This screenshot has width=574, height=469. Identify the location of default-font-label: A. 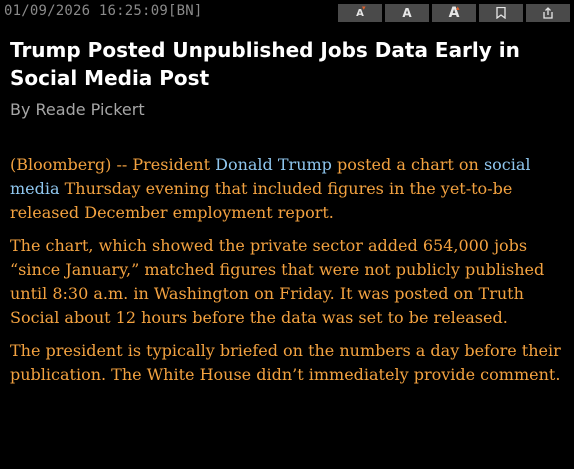
(407, 13).